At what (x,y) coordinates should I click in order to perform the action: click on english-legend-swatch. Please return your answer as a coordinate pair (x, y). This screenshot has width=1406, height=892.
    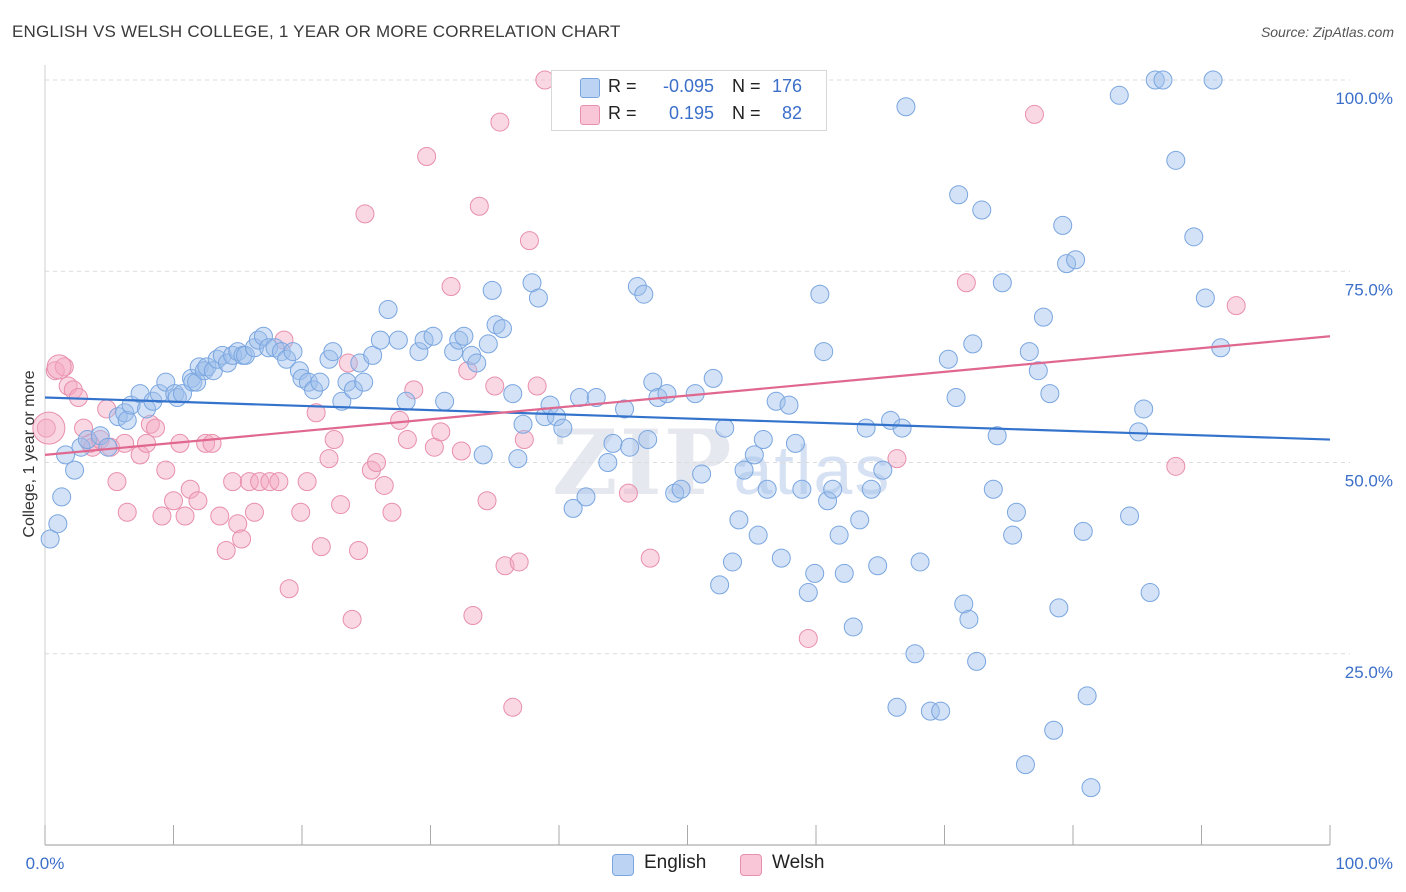
    Looking at the image, I should click on (623, 865).